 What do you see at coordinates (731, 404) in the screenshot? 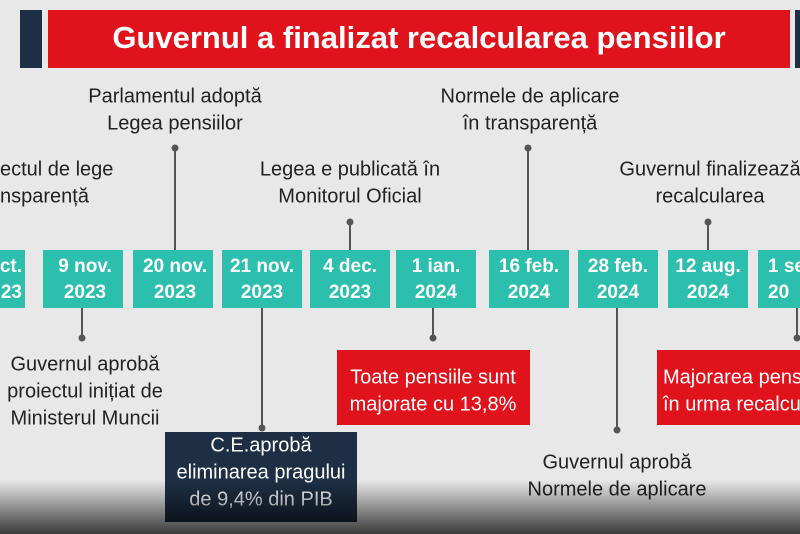
I see `event-label: în urma recalcu` at bounding box center [731, 404].